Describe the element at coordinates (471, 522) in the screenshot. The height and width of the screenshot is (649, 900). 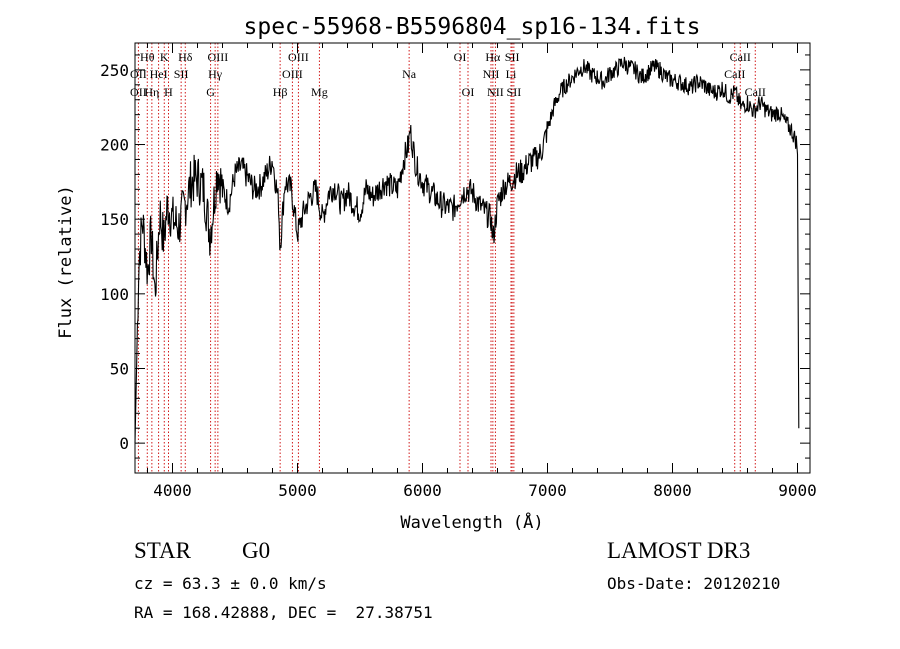
I see `x-axis-label: Wavelength (Å)` at that location.